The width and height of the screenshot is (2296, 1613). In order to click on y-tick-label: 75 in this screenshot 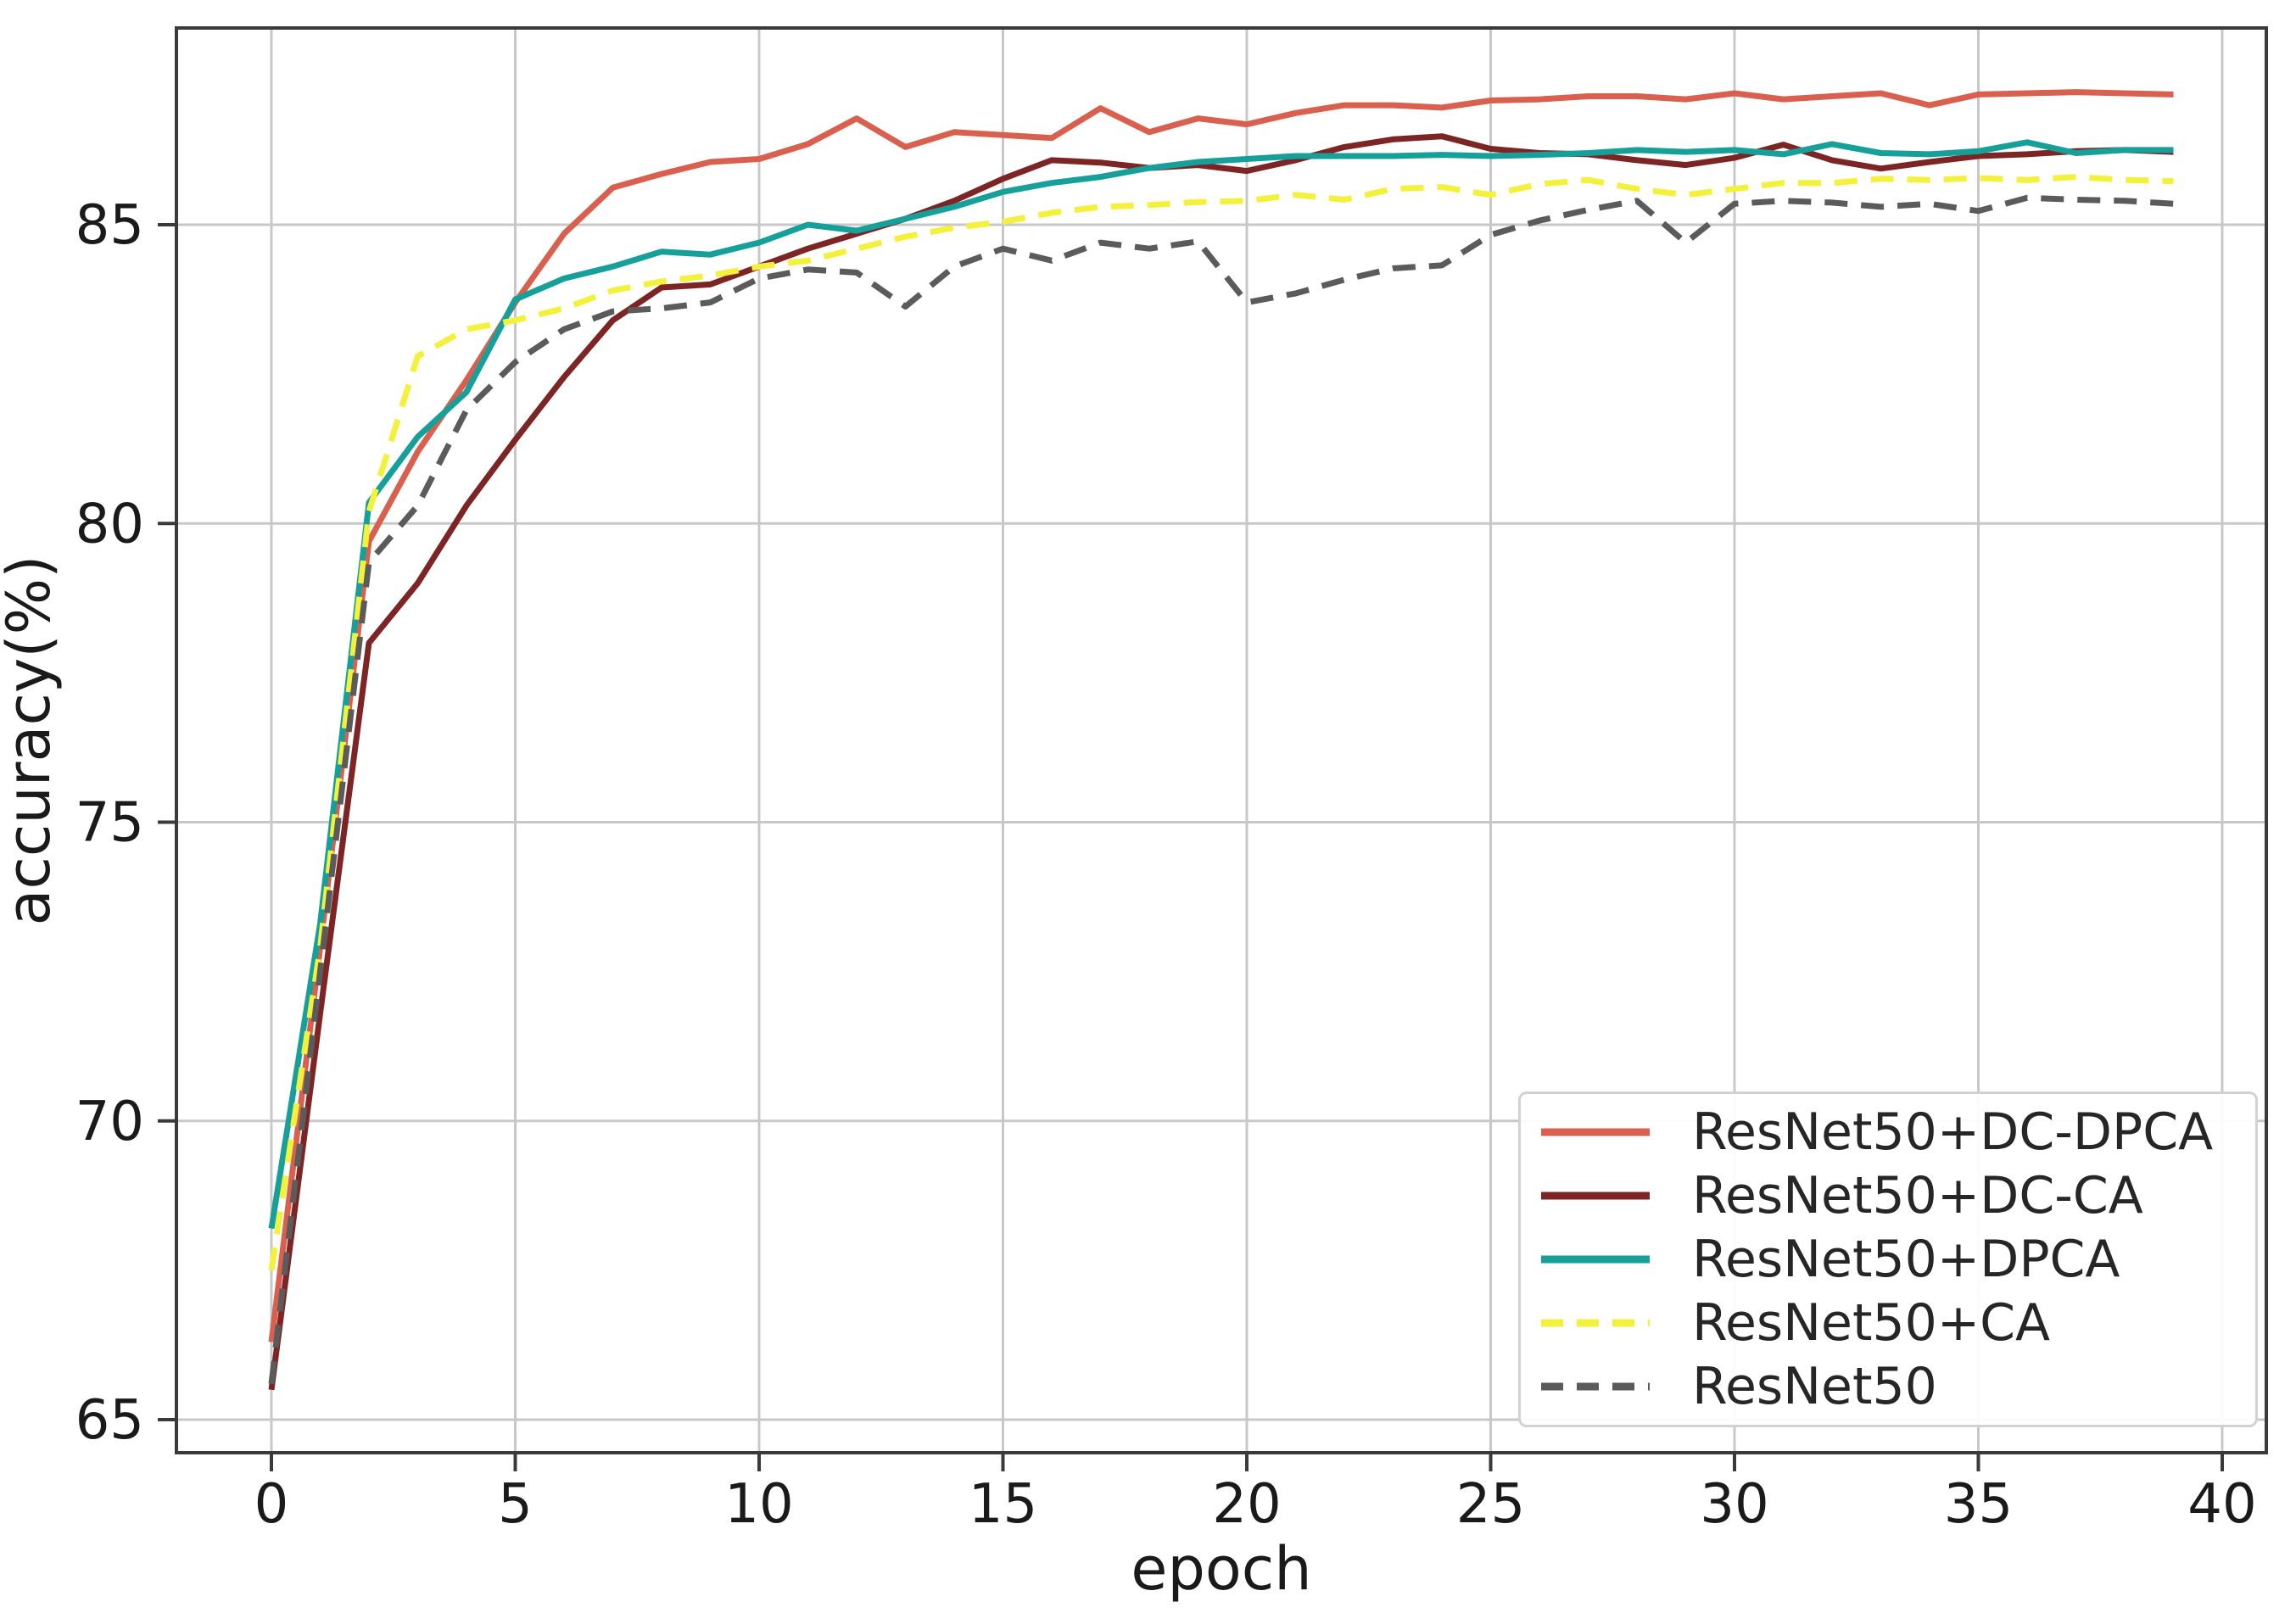, I will do `click(109, 823)`.